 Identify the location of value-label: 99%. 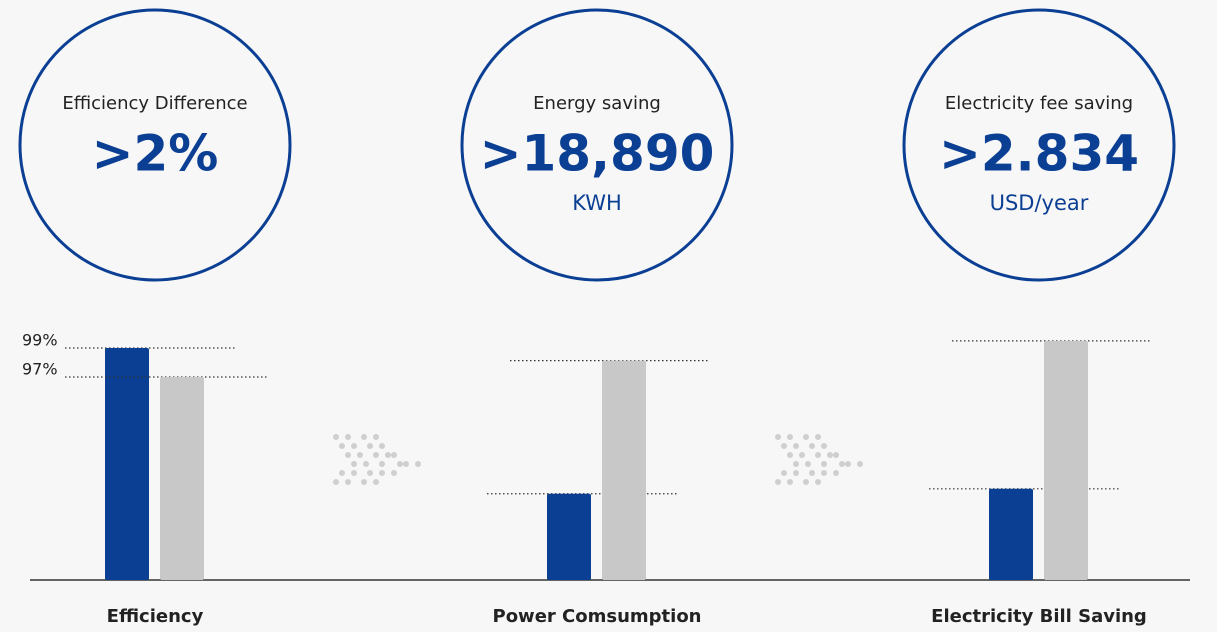
(40, 340).